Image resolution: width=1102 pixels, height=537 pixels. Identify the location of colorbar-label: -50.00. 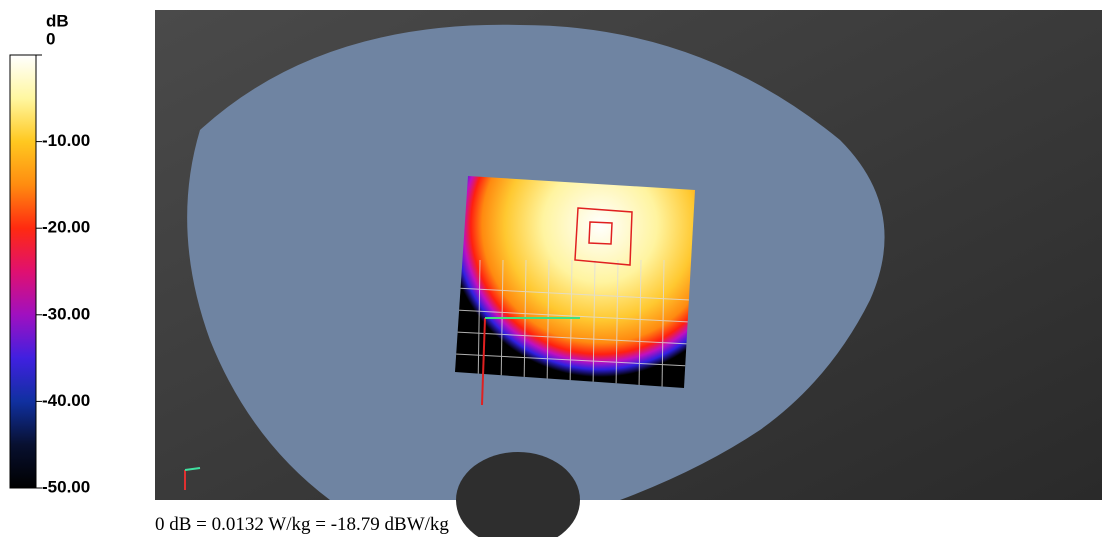
(66, 486).